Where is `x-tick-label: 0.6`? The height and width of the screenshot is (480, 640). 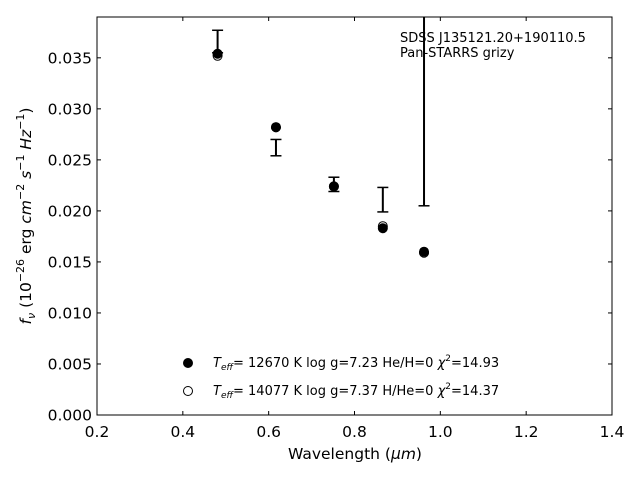
x-tick-label: 0.6 is located at coordinates (268, 432).